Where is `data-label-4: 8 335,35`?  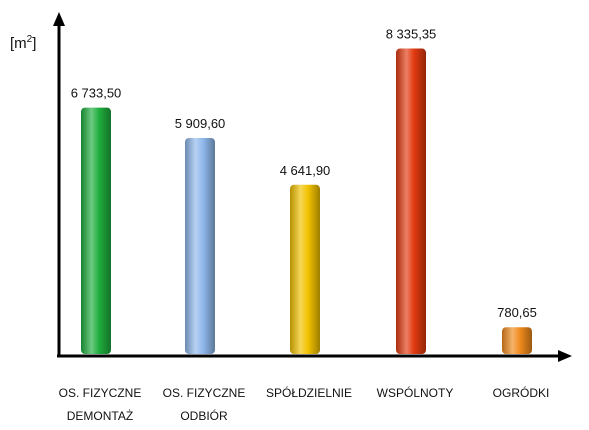
data-label-4: 8 335,35 is located at coordinates (411, 34).